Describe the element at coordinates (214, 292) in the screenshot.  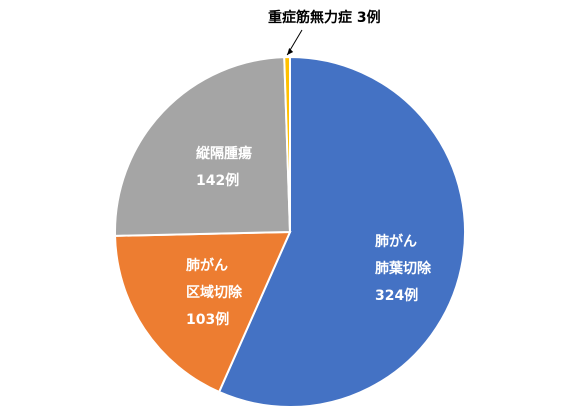
I see `slice-label-1-line-1: 区域切除` at that location.